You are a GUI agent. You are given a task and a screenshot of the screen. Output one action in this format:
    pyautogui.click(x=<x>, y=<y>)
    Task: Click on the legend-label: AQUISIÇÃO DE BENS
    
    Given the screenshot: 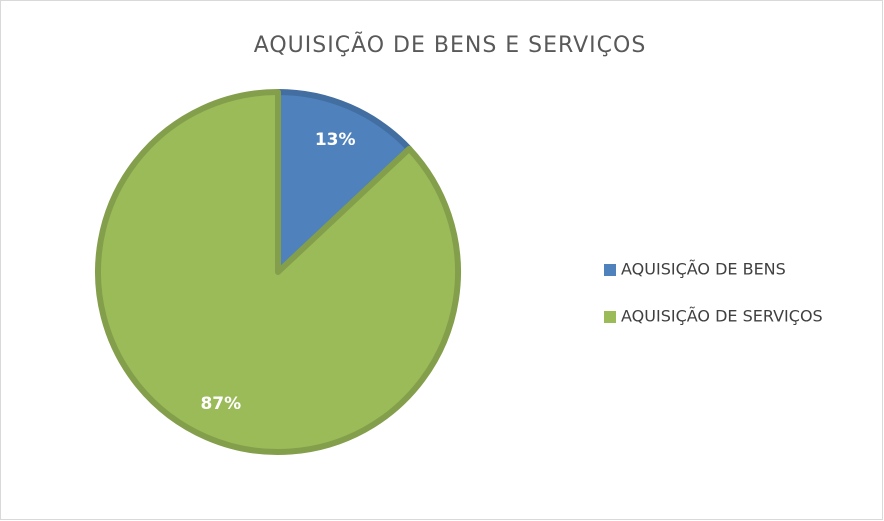 What is the action you would take?
    pyautogui.click(x=703, y=269)
    